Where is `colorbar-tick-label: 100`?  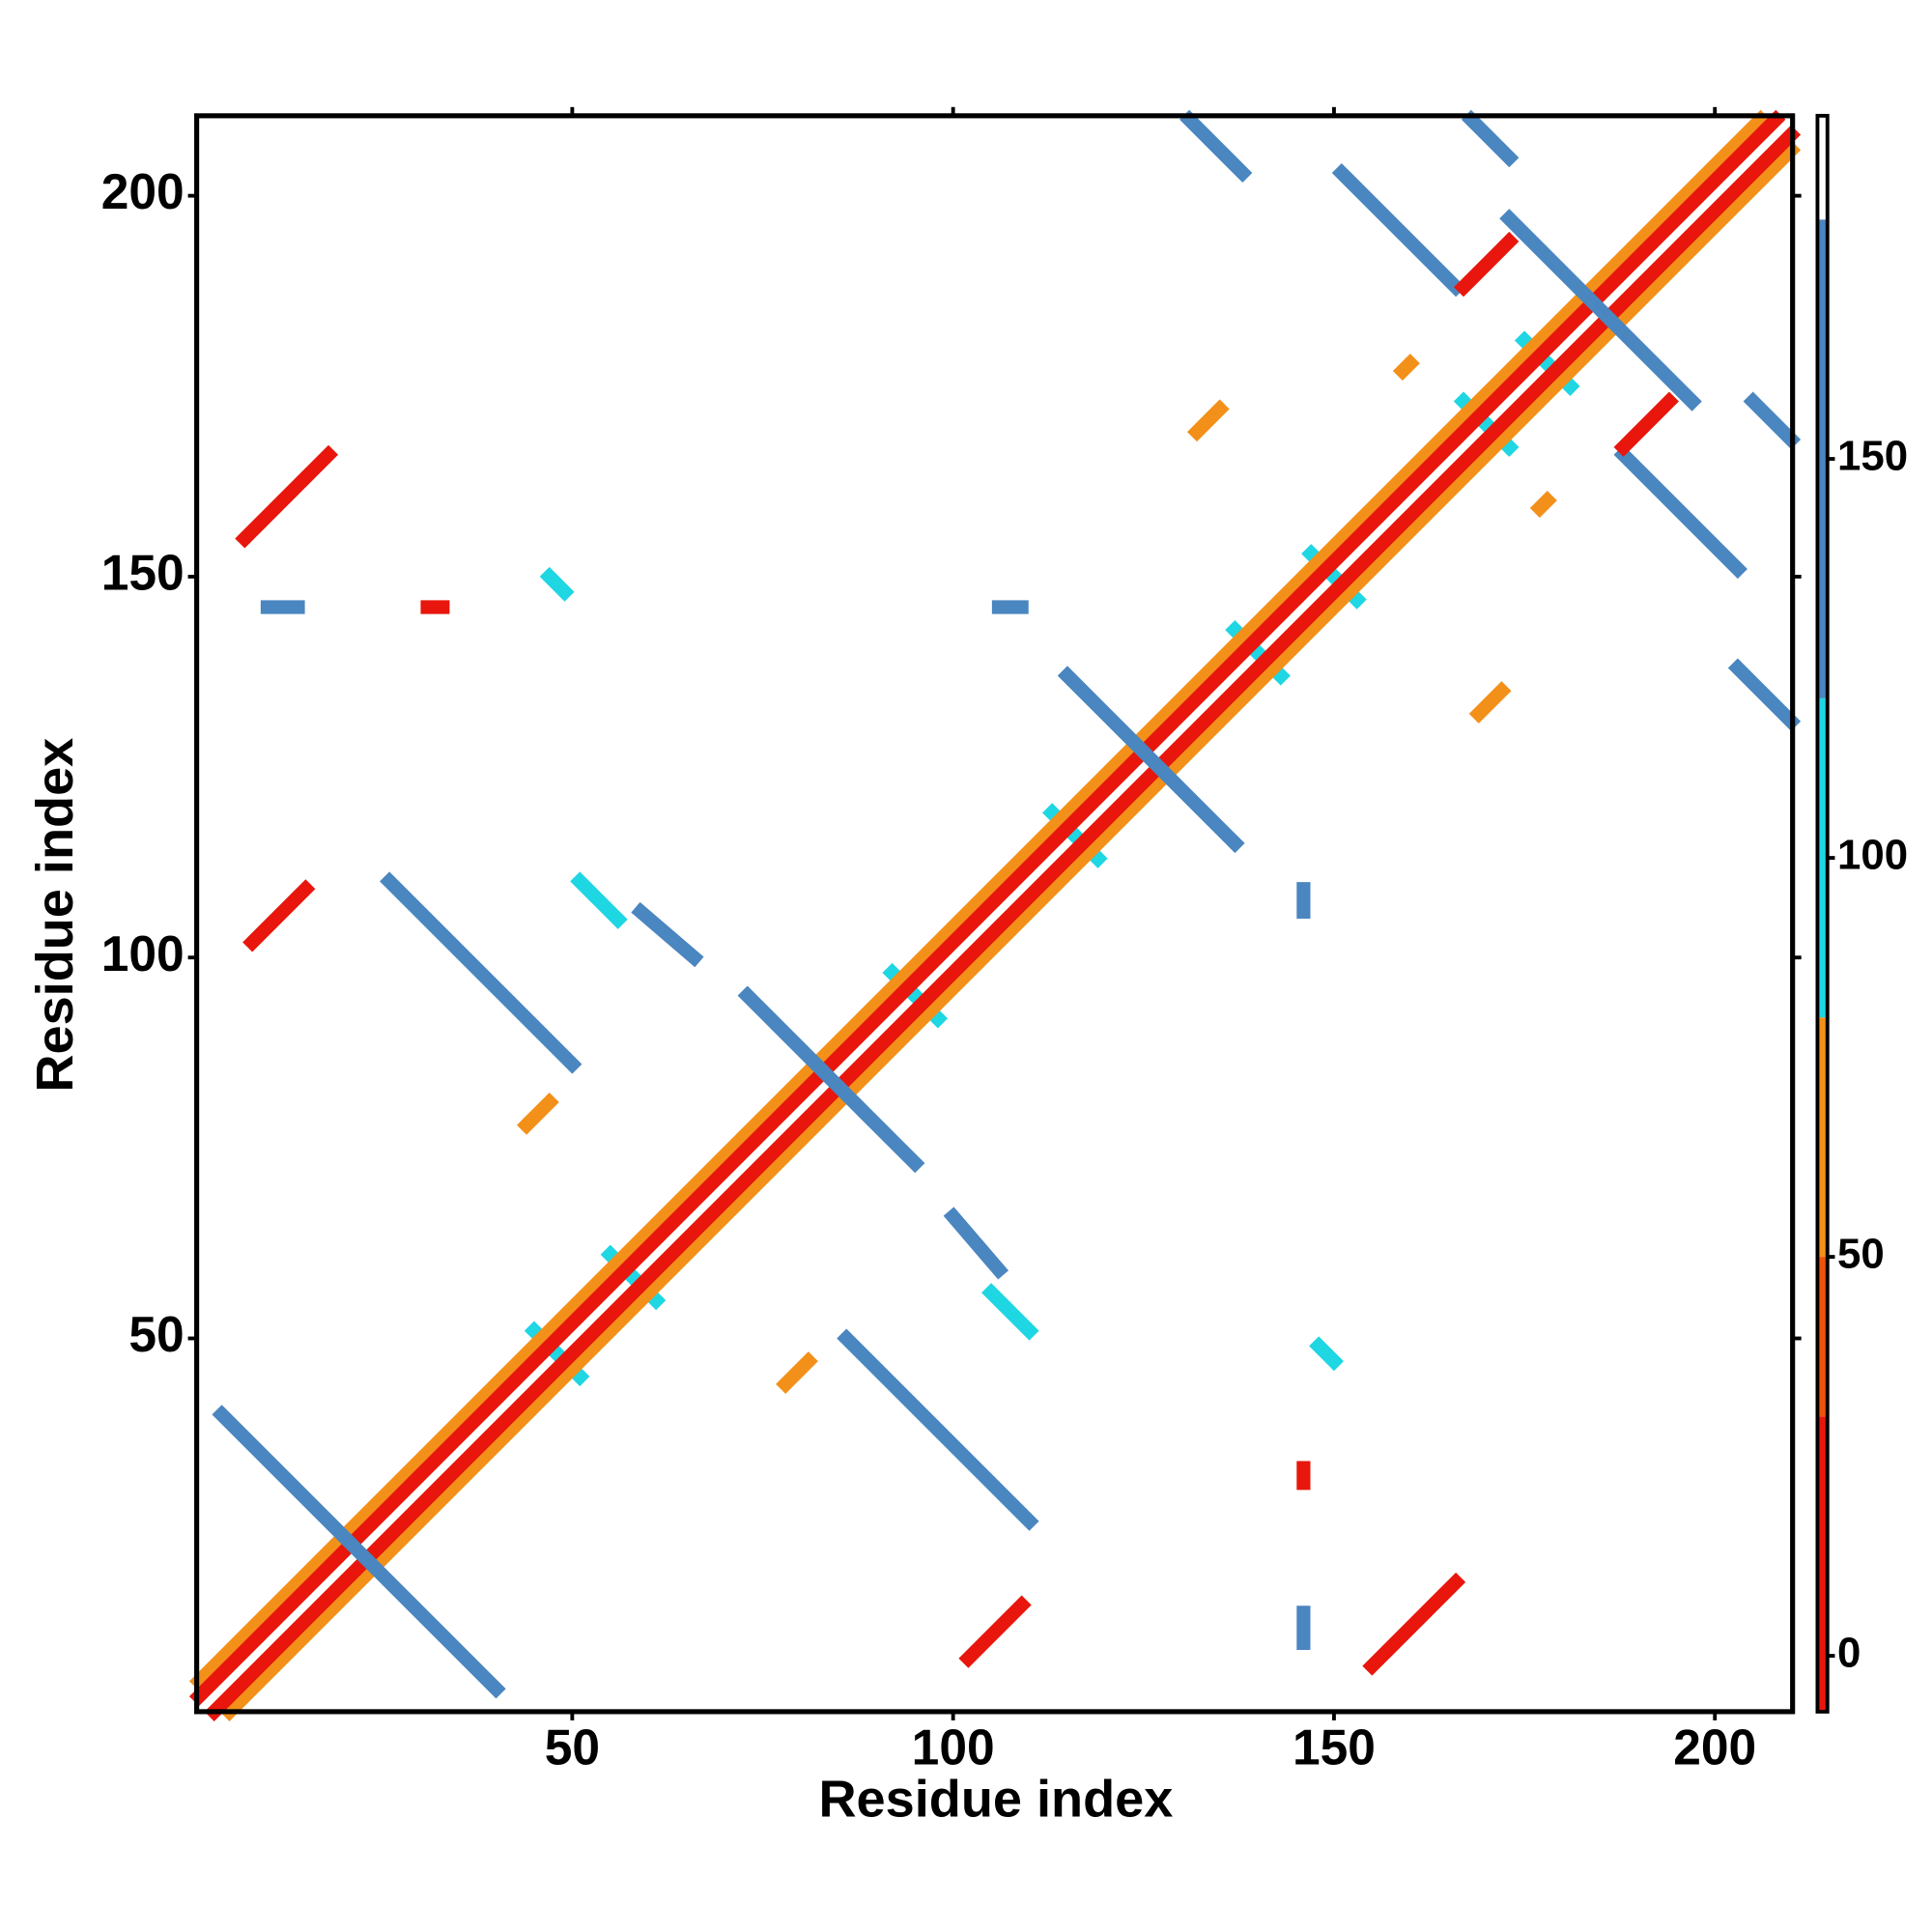 colorbar-tick-label: 100 is located at coordinates (1872, 855).